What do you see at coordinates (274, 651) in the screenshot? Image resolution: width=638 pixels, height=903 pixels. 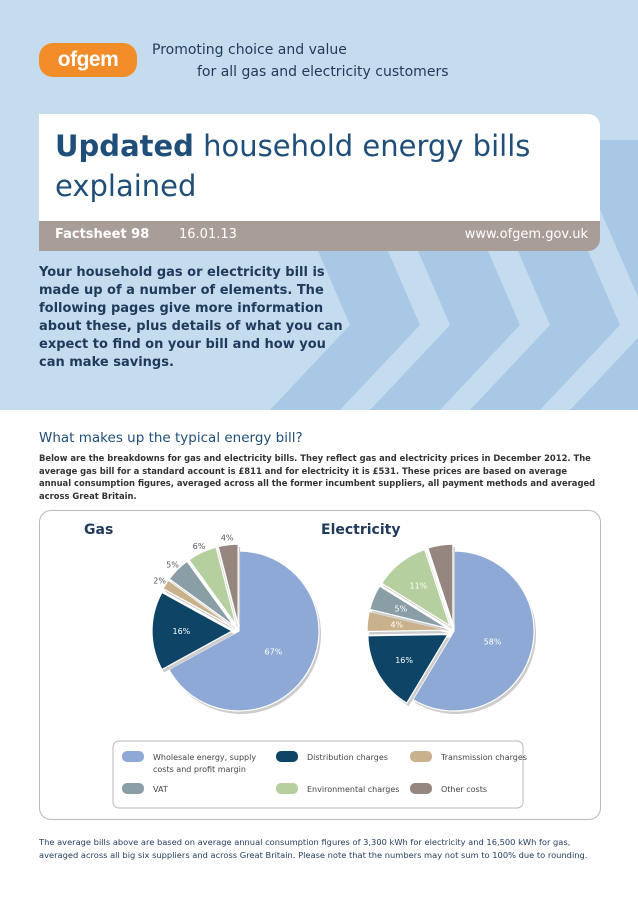 I see `pie-data-label: 67%` at bounding box center [274, 651].